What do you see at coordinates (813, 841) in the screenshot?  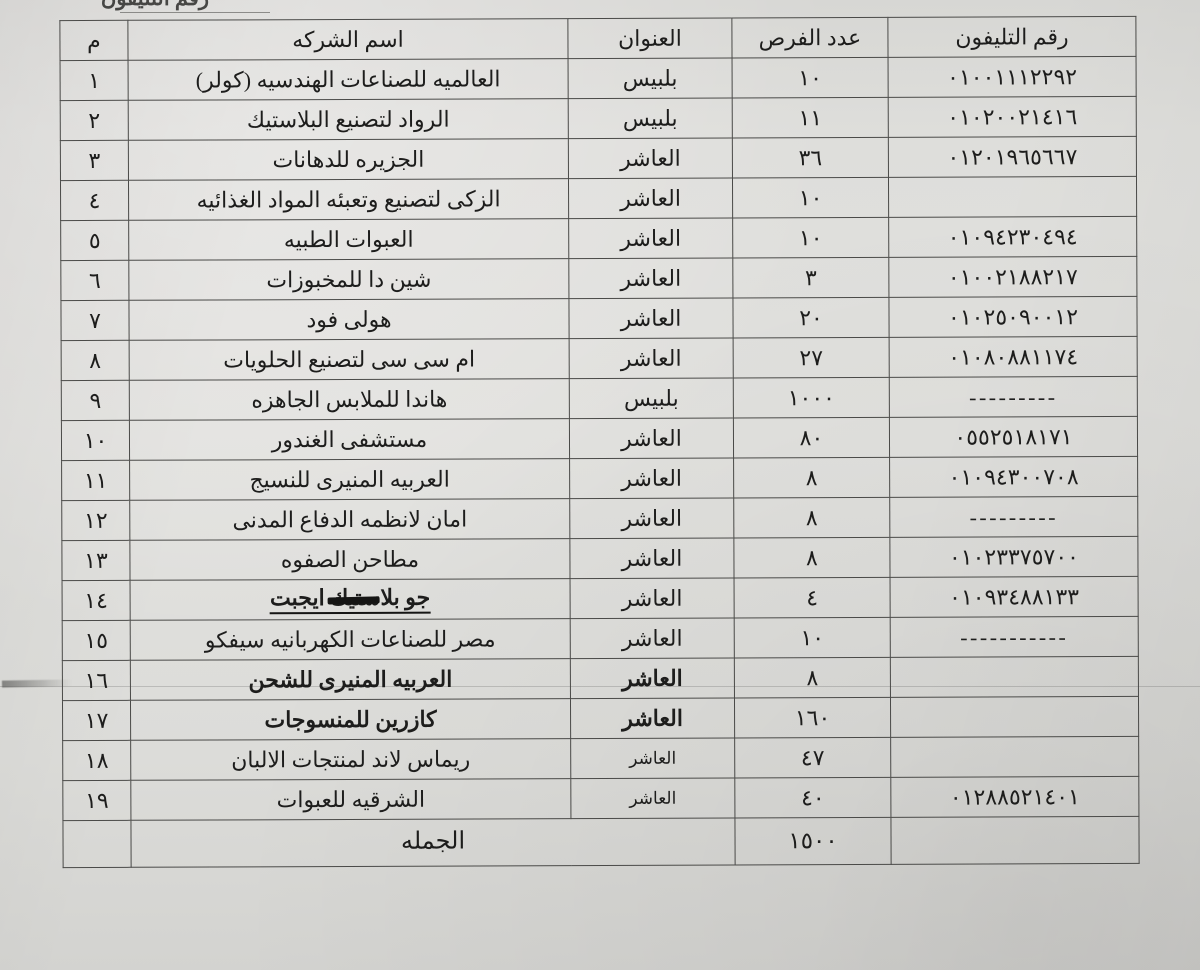 I see `total-opportunities: ١٥٠٠` at bounding box center [813, 841].